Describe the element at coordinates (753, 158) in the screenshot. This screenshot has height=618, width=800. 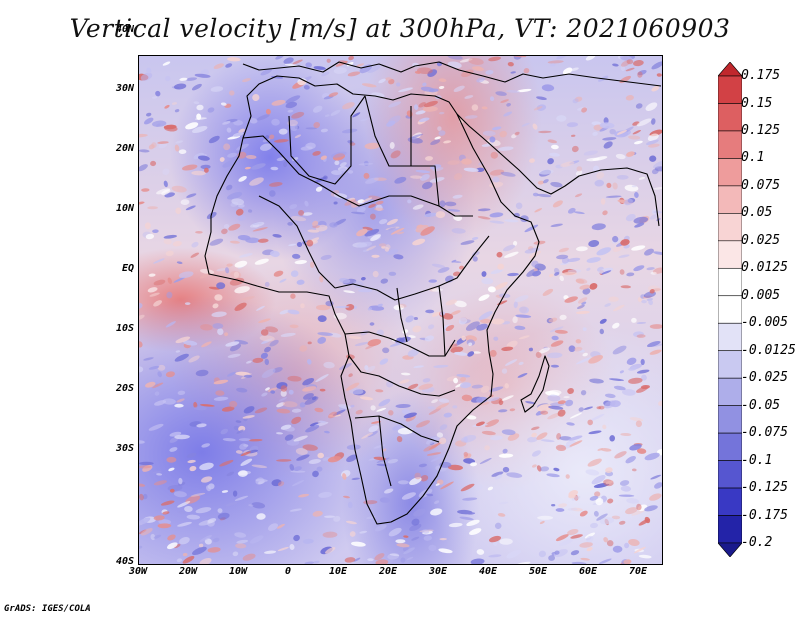
I see `colorbar-label: 0.1` at that location.